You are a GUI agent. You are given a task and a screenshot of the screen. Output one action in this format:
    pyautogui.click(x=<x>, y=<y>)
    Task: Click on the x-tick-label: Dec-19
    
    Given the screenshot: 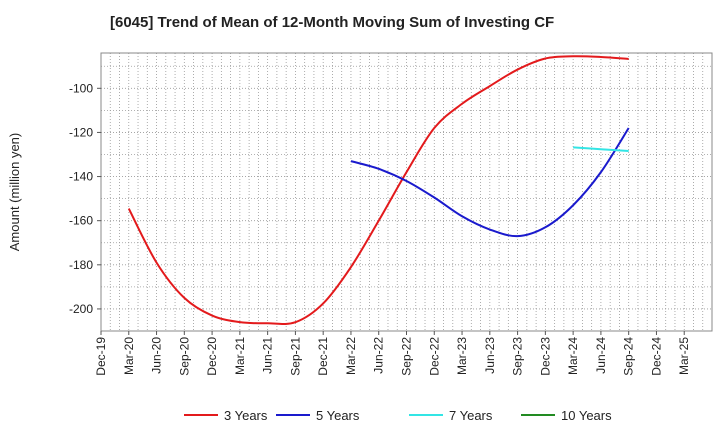 What is the action you would take?
    pyautogui.click(x=101, y=356)
    